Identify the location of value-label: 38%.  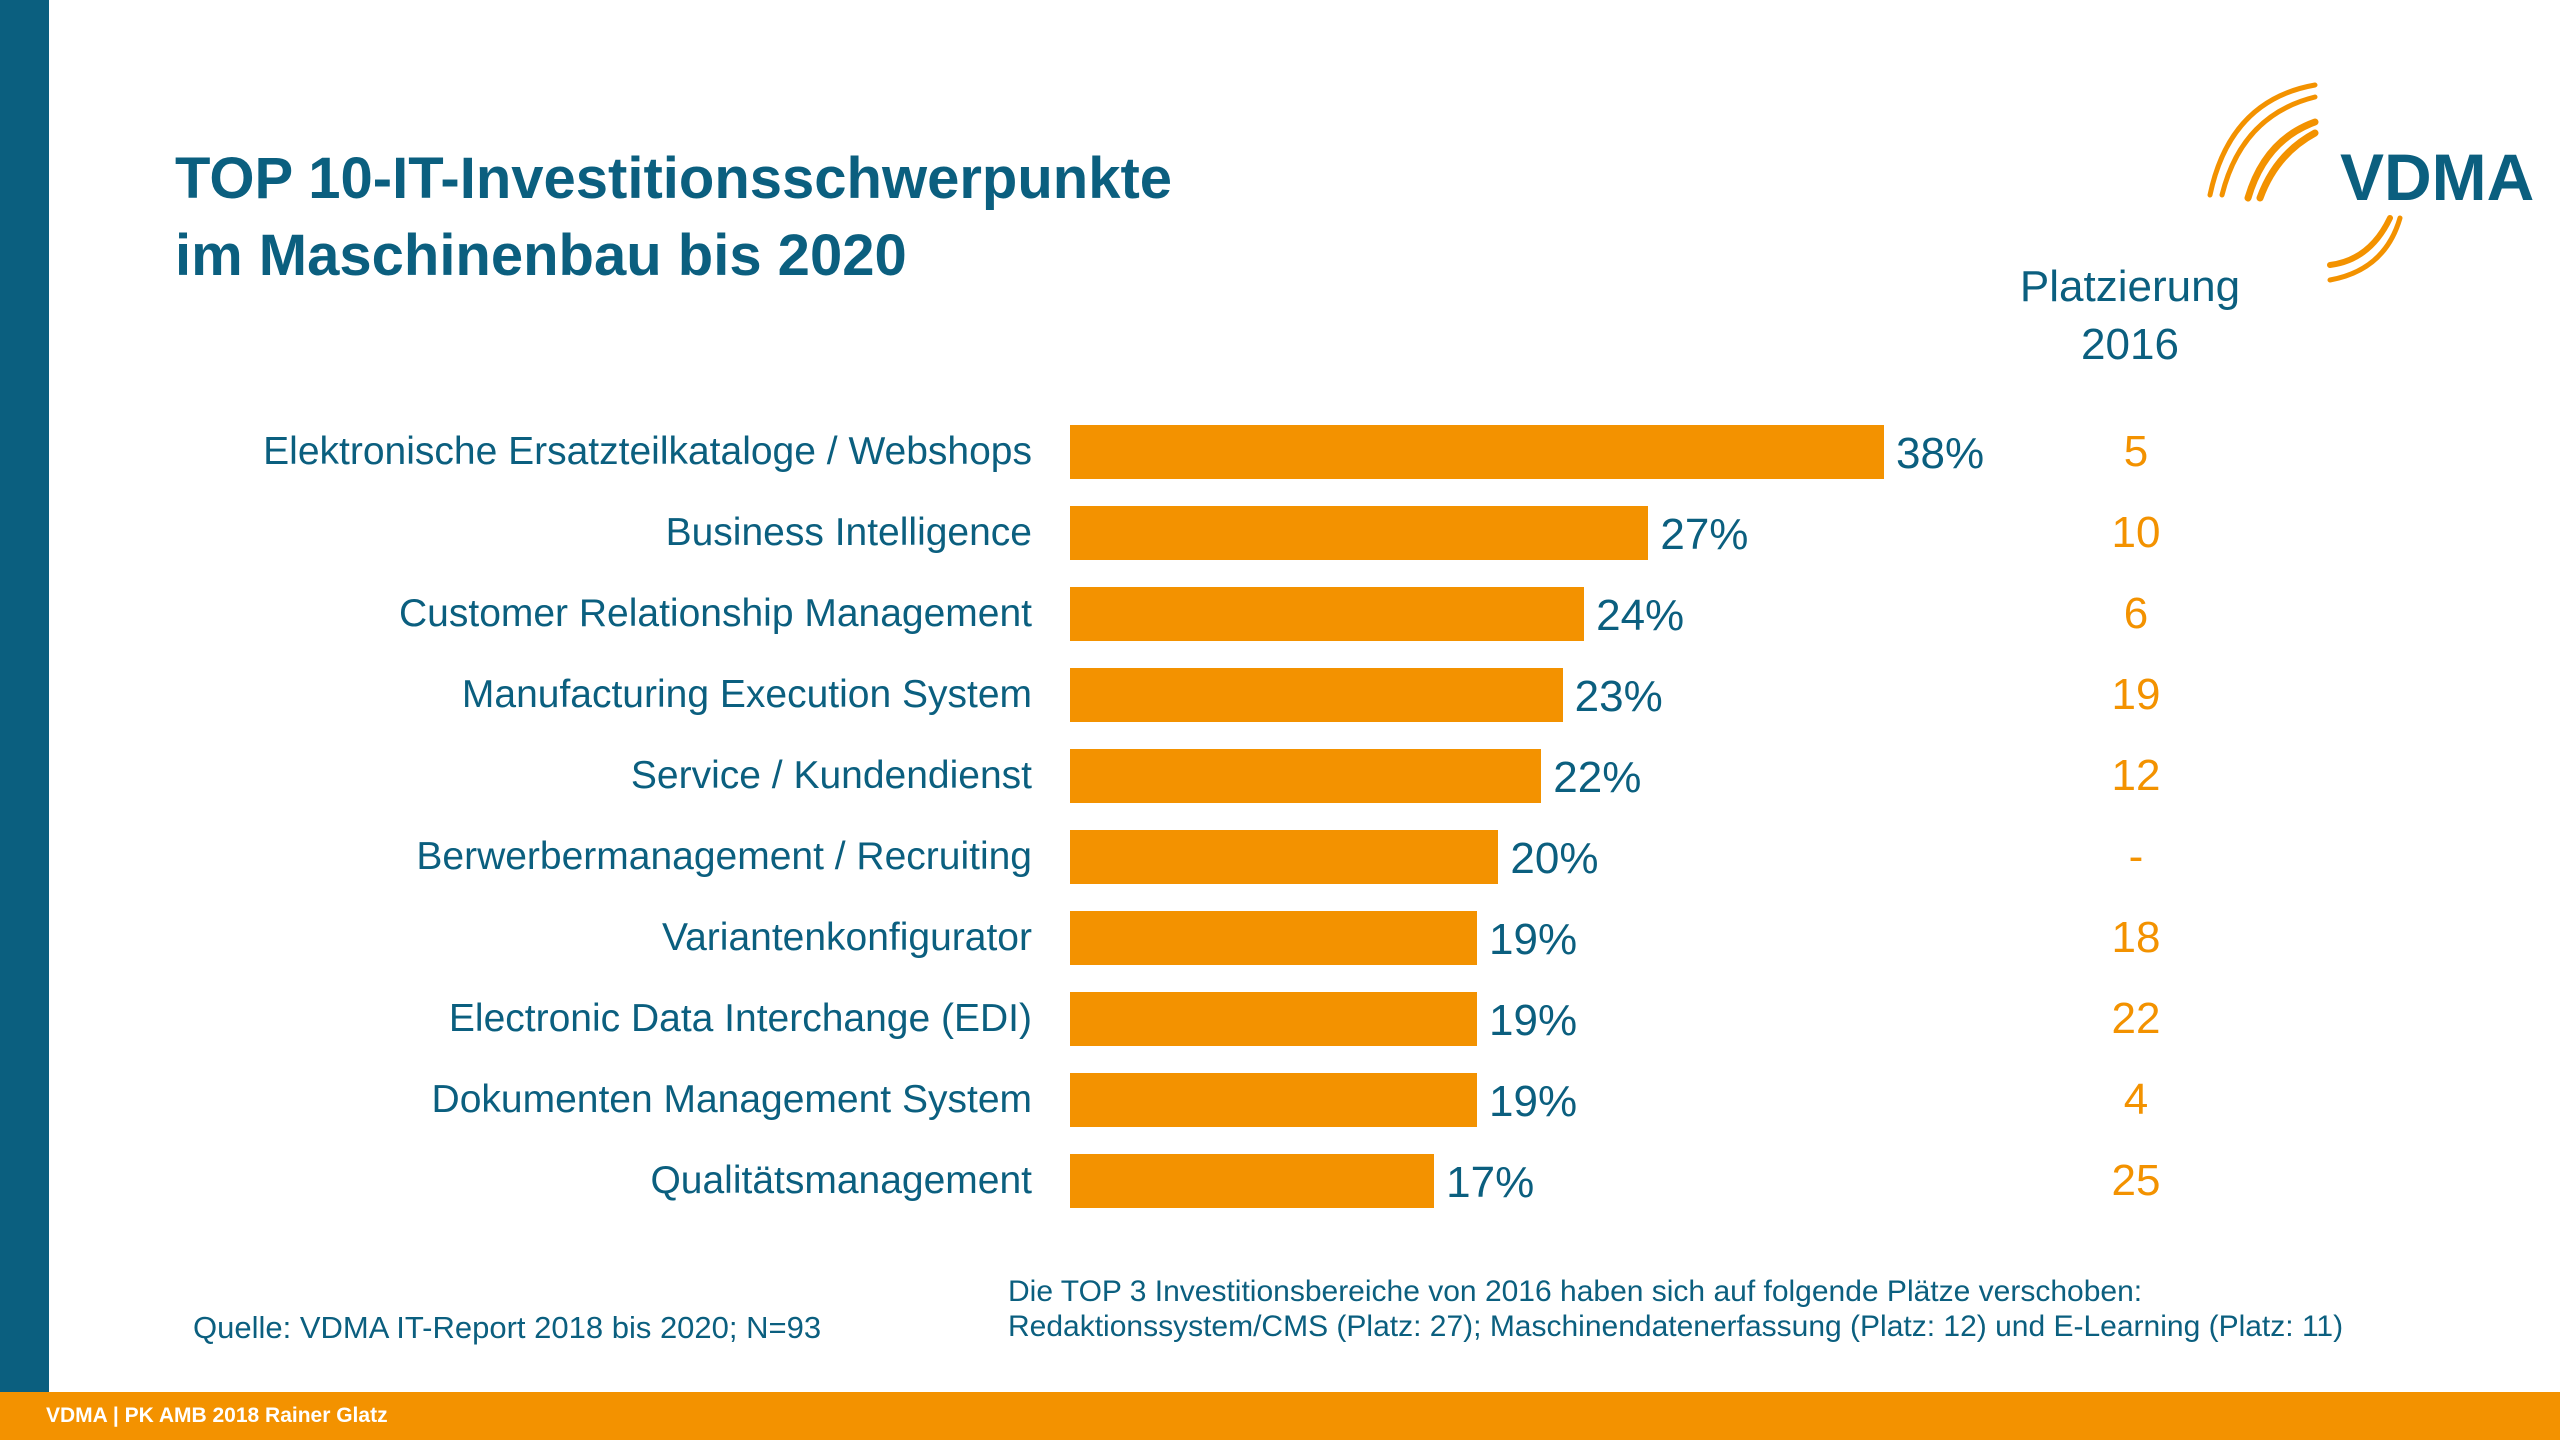
(1940, 453).